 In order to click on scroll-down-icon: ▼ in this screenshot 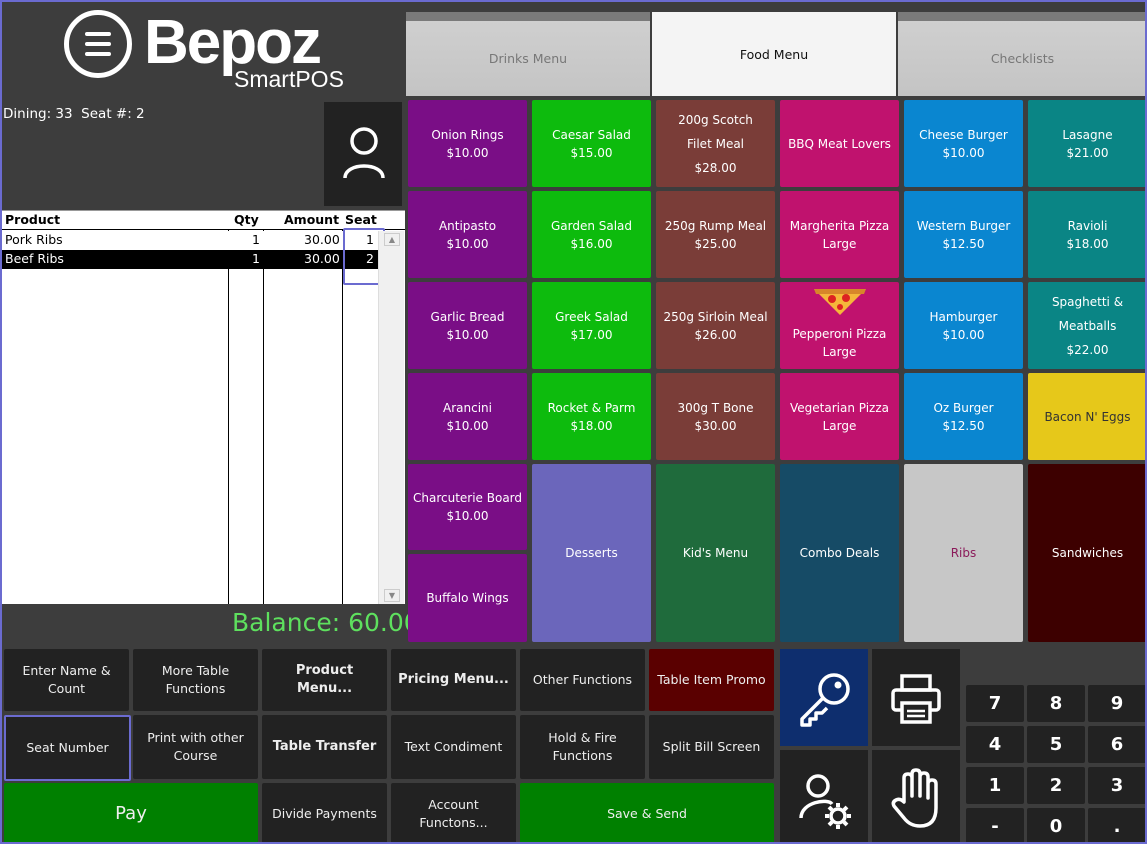, I will do `click(392, 595)`.